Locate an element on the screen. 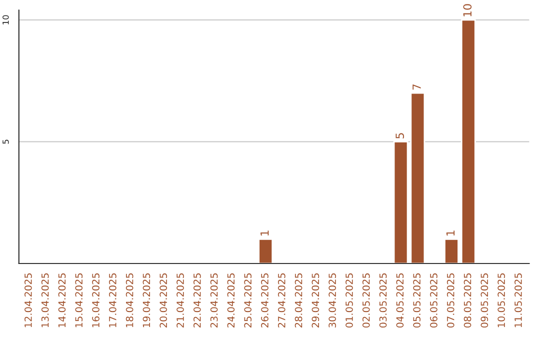  x-tick-label: 18.04.2025 is located at coordinates (130, 300).